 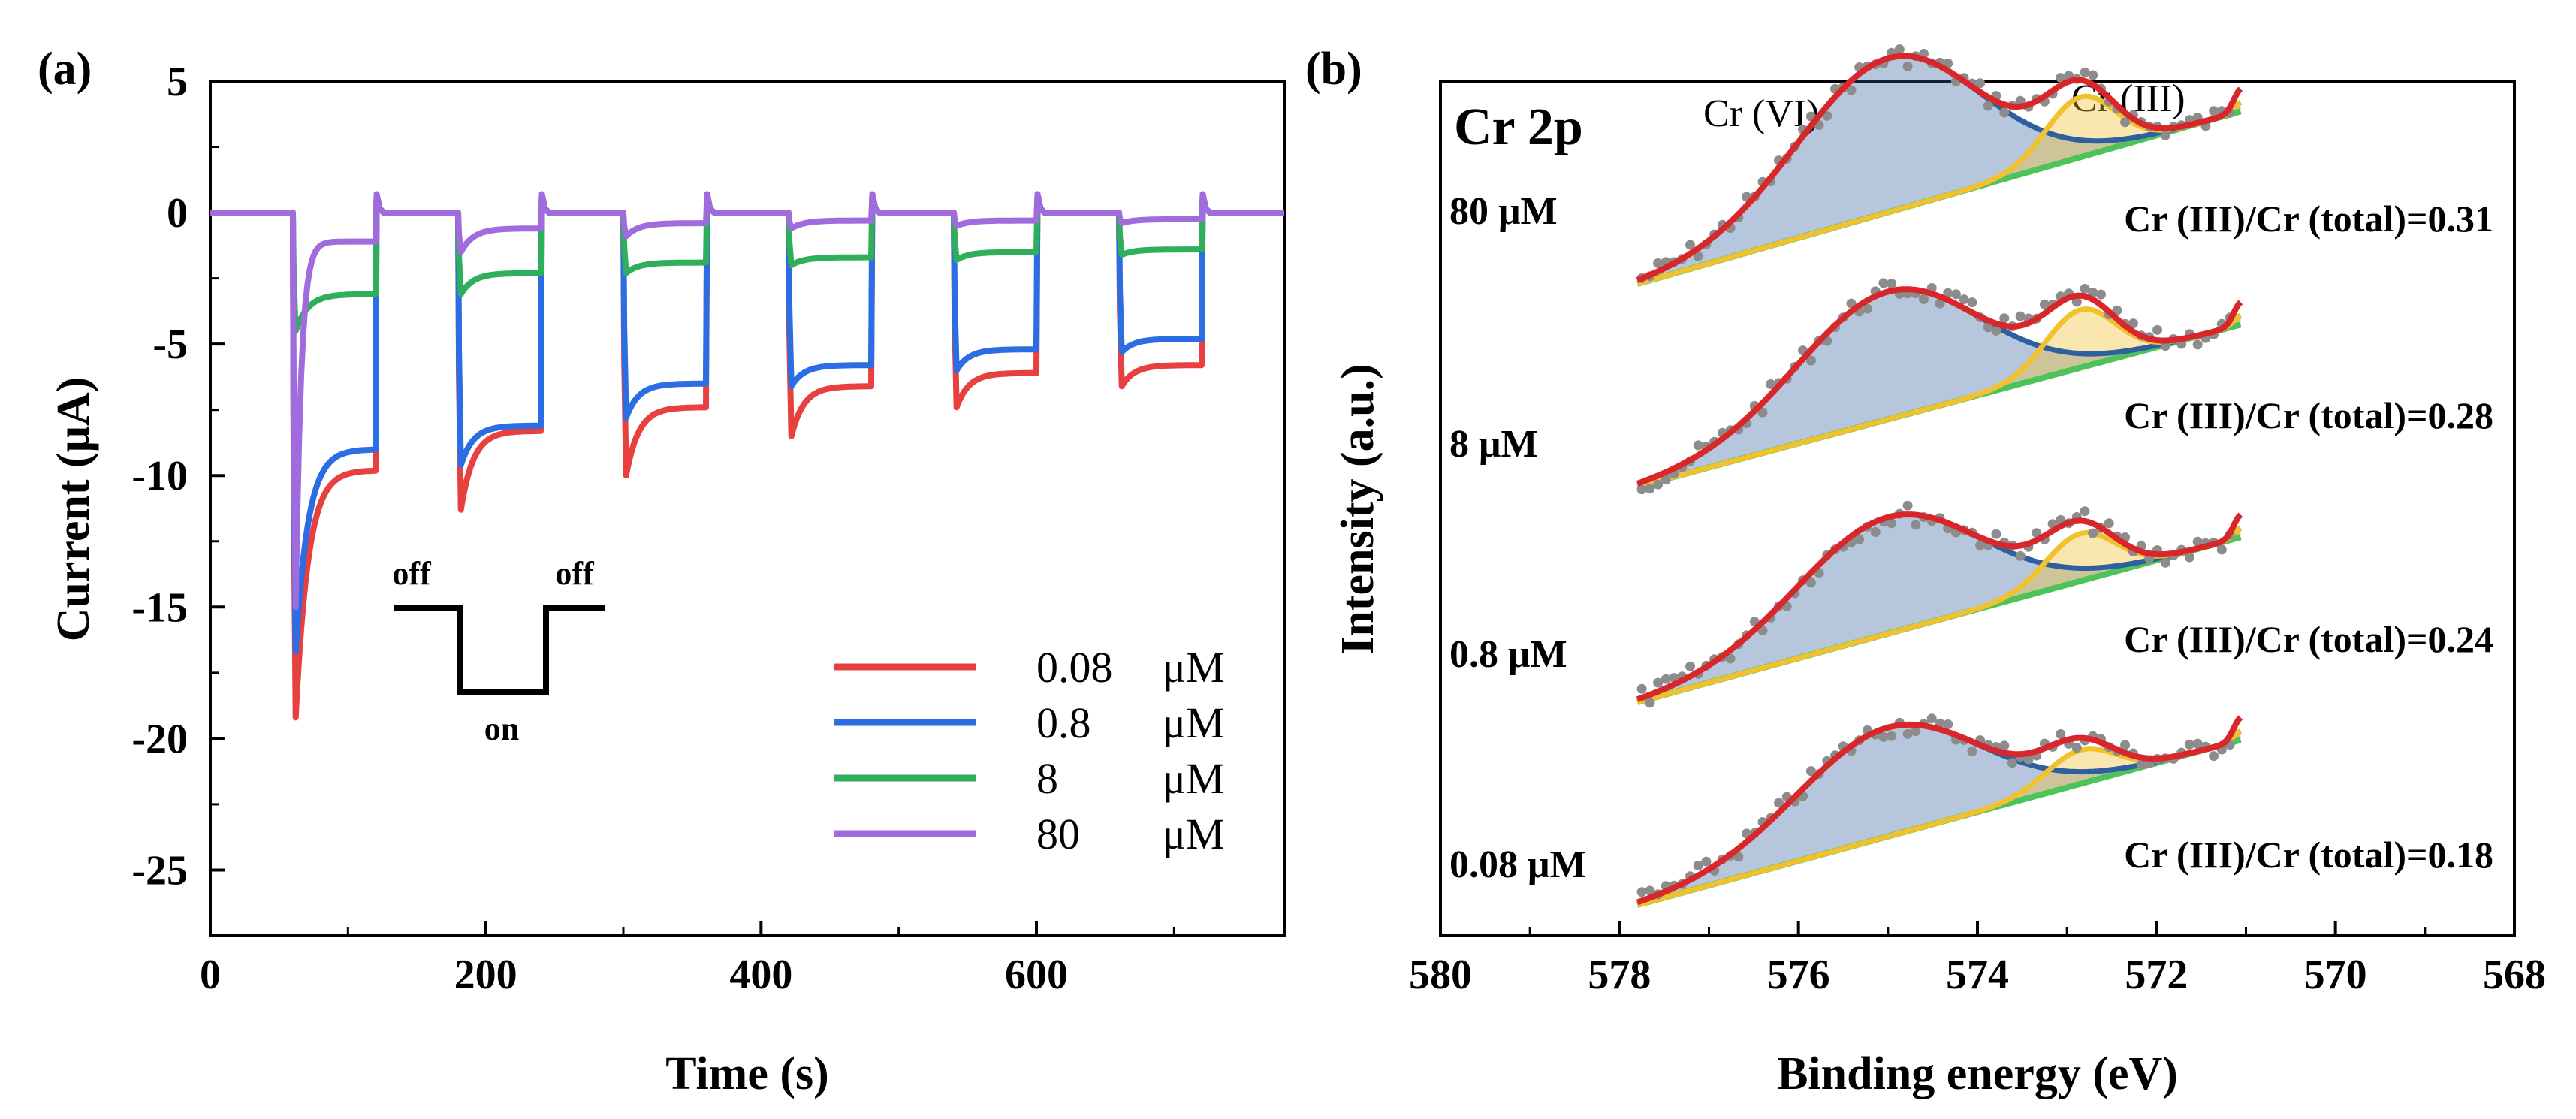 I want to click on panel-b-label: (b), so click(x=1333, y=70).